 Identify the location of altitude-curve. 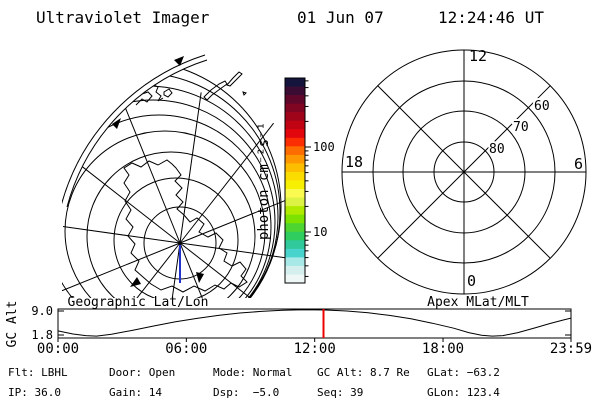
(314, 323).